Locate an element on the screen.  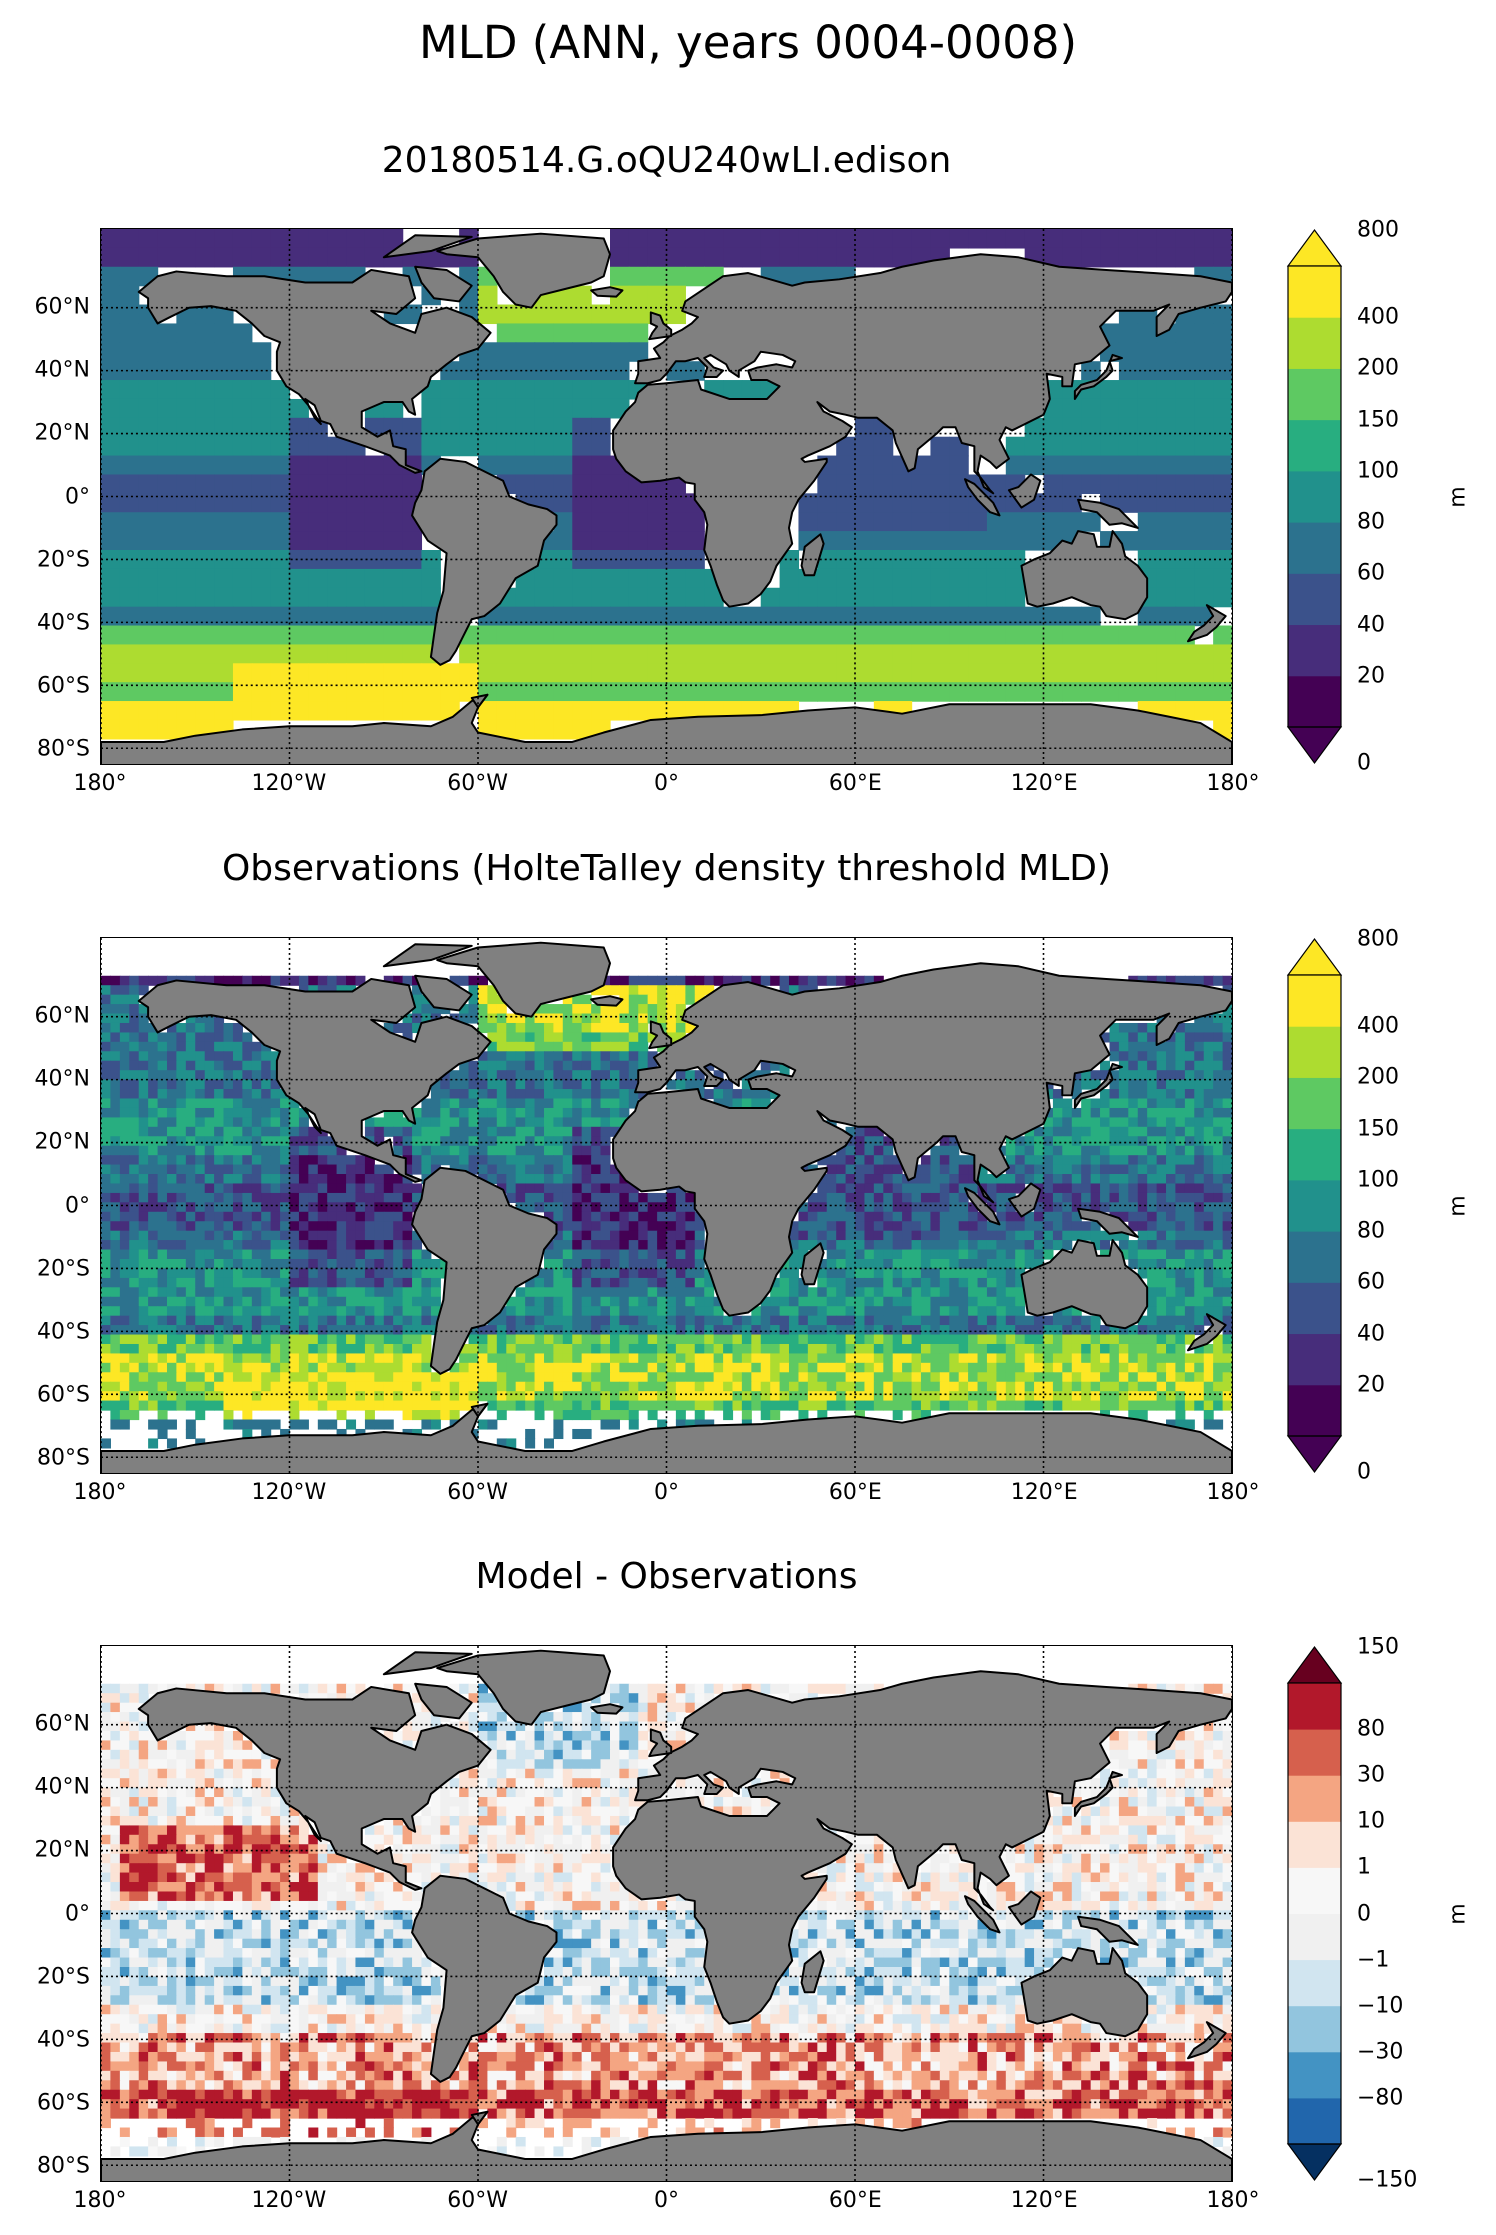
panel-title: 20180514.G.oQU240wLI.edison is located at coordinates (666, 160).